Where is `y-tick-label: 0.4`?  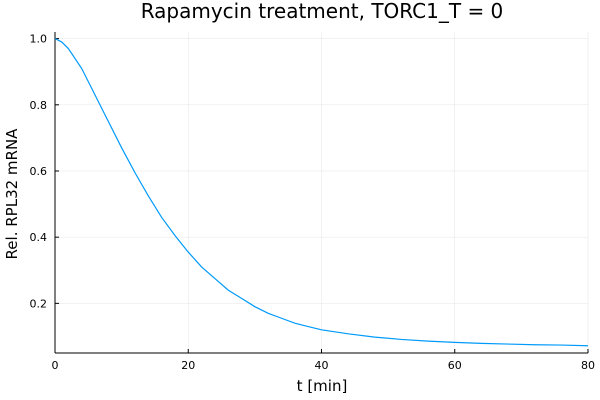 y-tick-label: 0.4 is located at coordinates (39, 237).